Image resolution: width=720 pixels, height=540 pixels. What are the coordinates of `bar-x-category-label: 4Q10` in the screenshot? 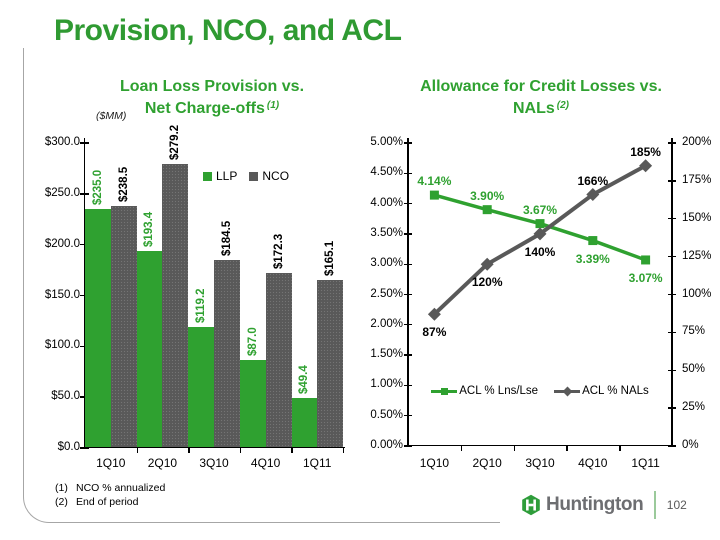 It's located at (265, 463).